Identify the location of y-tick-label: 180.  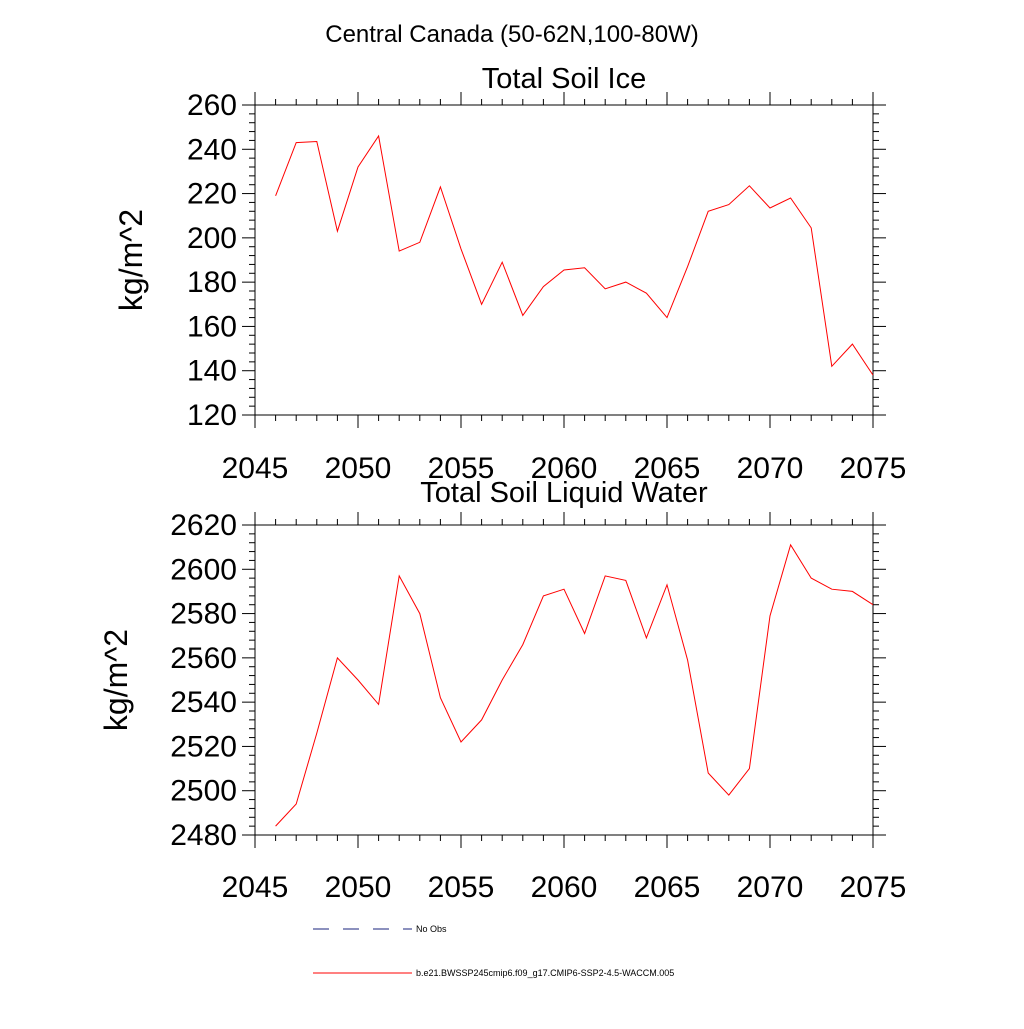
(212, 282).